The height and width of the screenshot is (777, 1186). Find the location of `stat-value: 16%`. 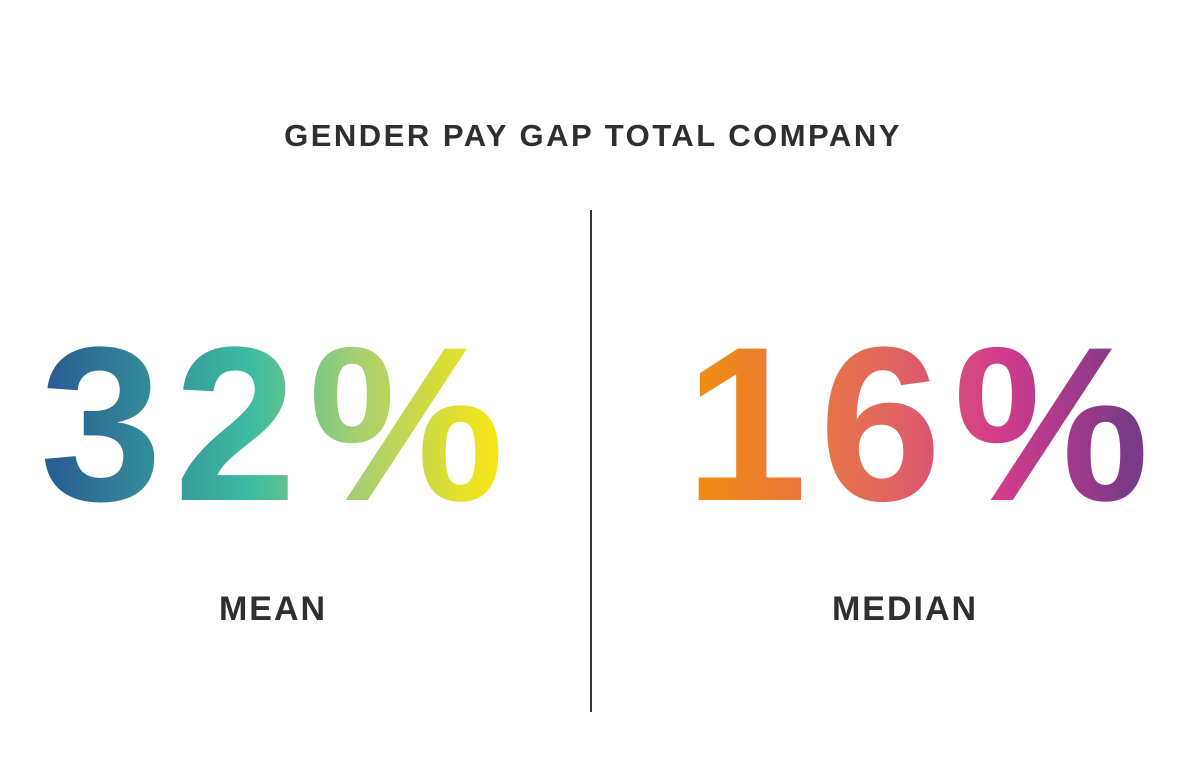

stat-value: 16% is located at coordinates (923, 424).